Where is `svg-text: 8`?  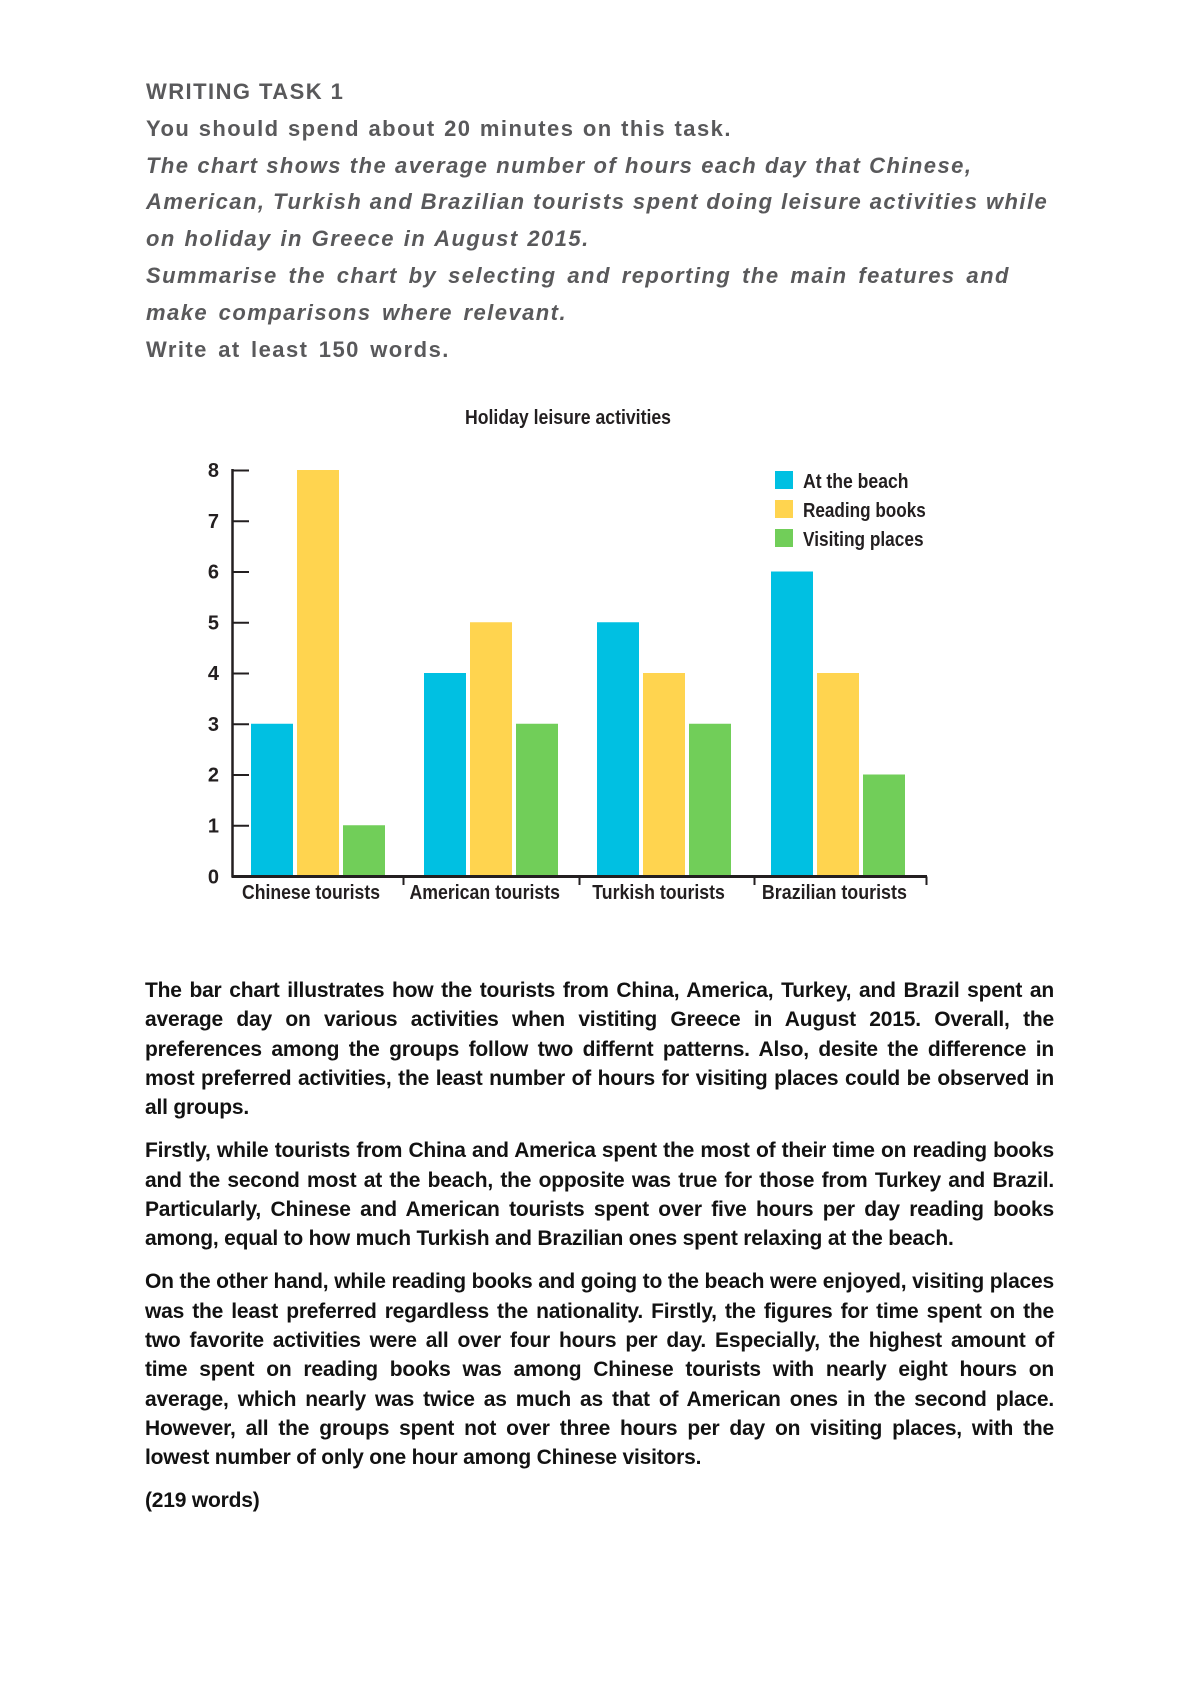 svg-text: 8 is located at coordinates (213, 471).